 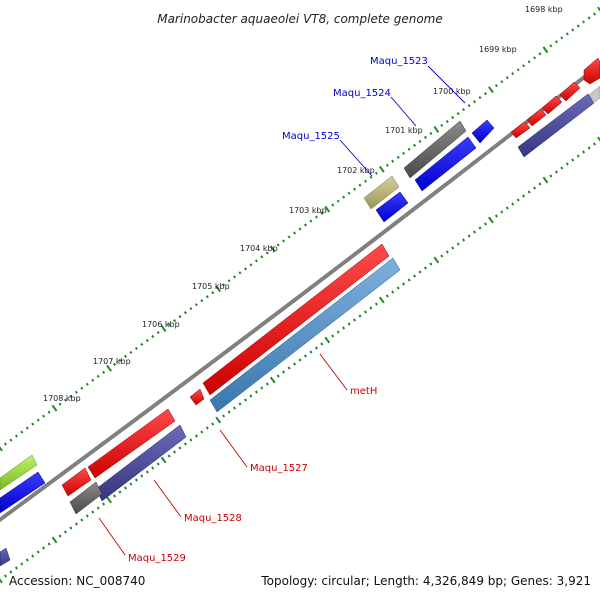 I want to click on gene-feature-meth-reverse, so click(x=305, y=335).